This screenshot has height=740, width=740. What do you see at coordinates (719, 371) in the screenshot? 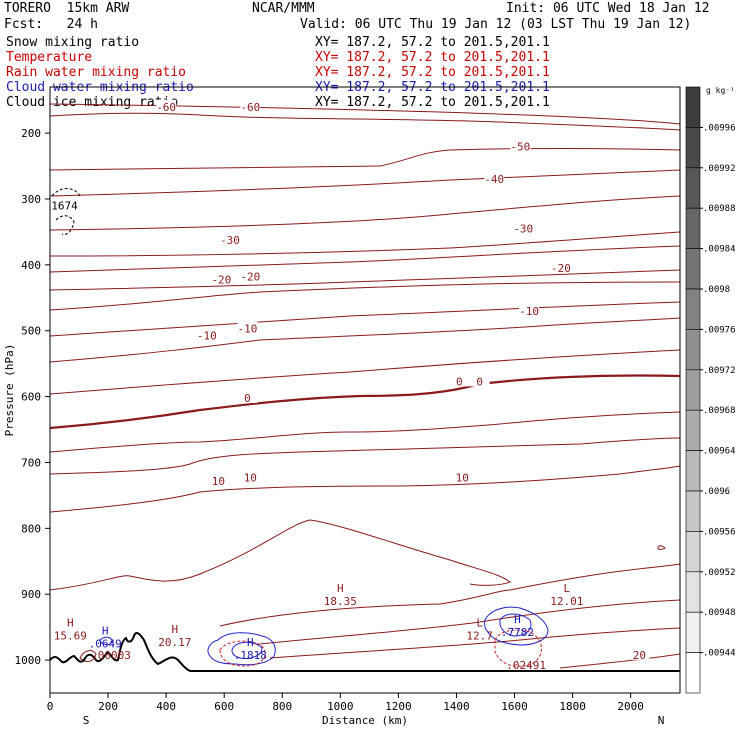
I see `colorbar-label: .00972` at bounding box center [719, 371].